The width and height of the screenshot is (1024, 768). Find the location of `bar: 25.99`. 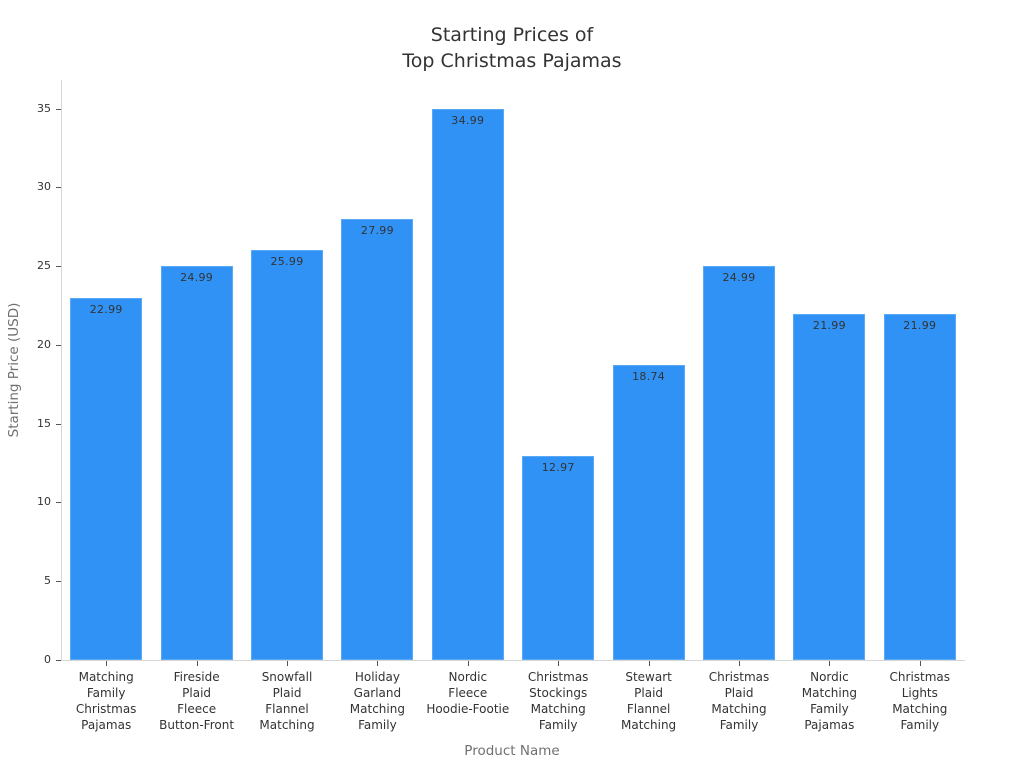

bar: 25.99 is located at coordinates (287, 455).